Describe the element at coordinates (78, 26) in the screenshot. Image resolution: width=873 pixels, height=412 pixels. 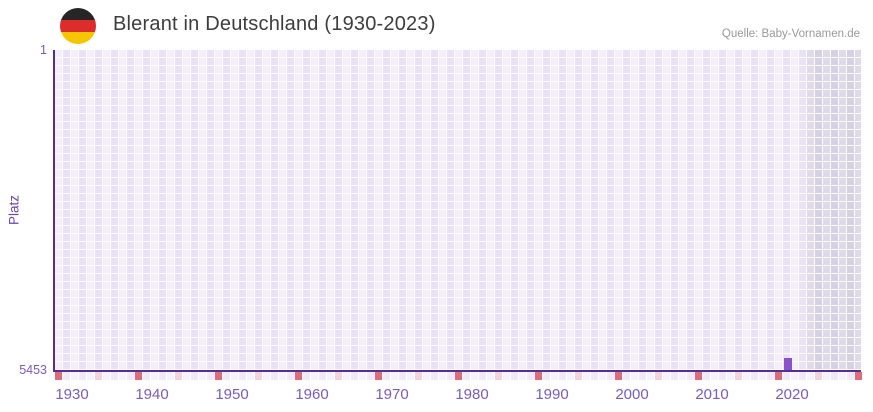
I see `german-flag-icon` at that location.